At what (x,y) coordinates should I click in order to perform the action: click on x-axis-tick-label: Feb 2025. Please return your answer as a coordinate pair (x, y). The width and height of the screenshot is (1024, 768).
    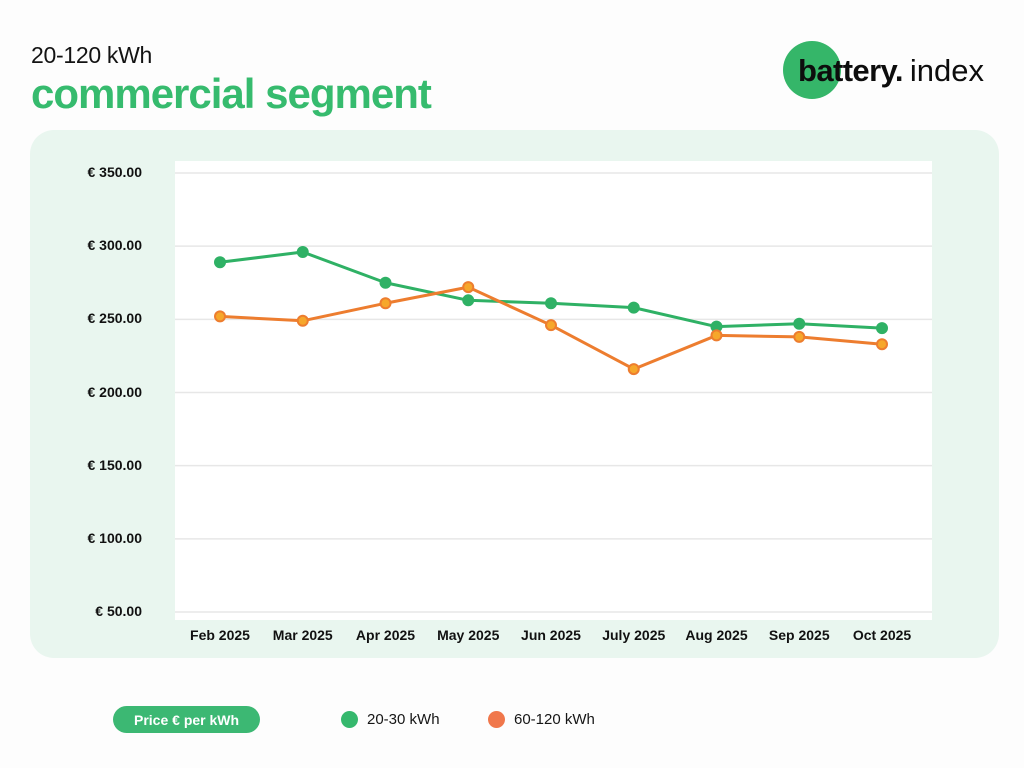
    Looking at the image, I should click on (220, 635).